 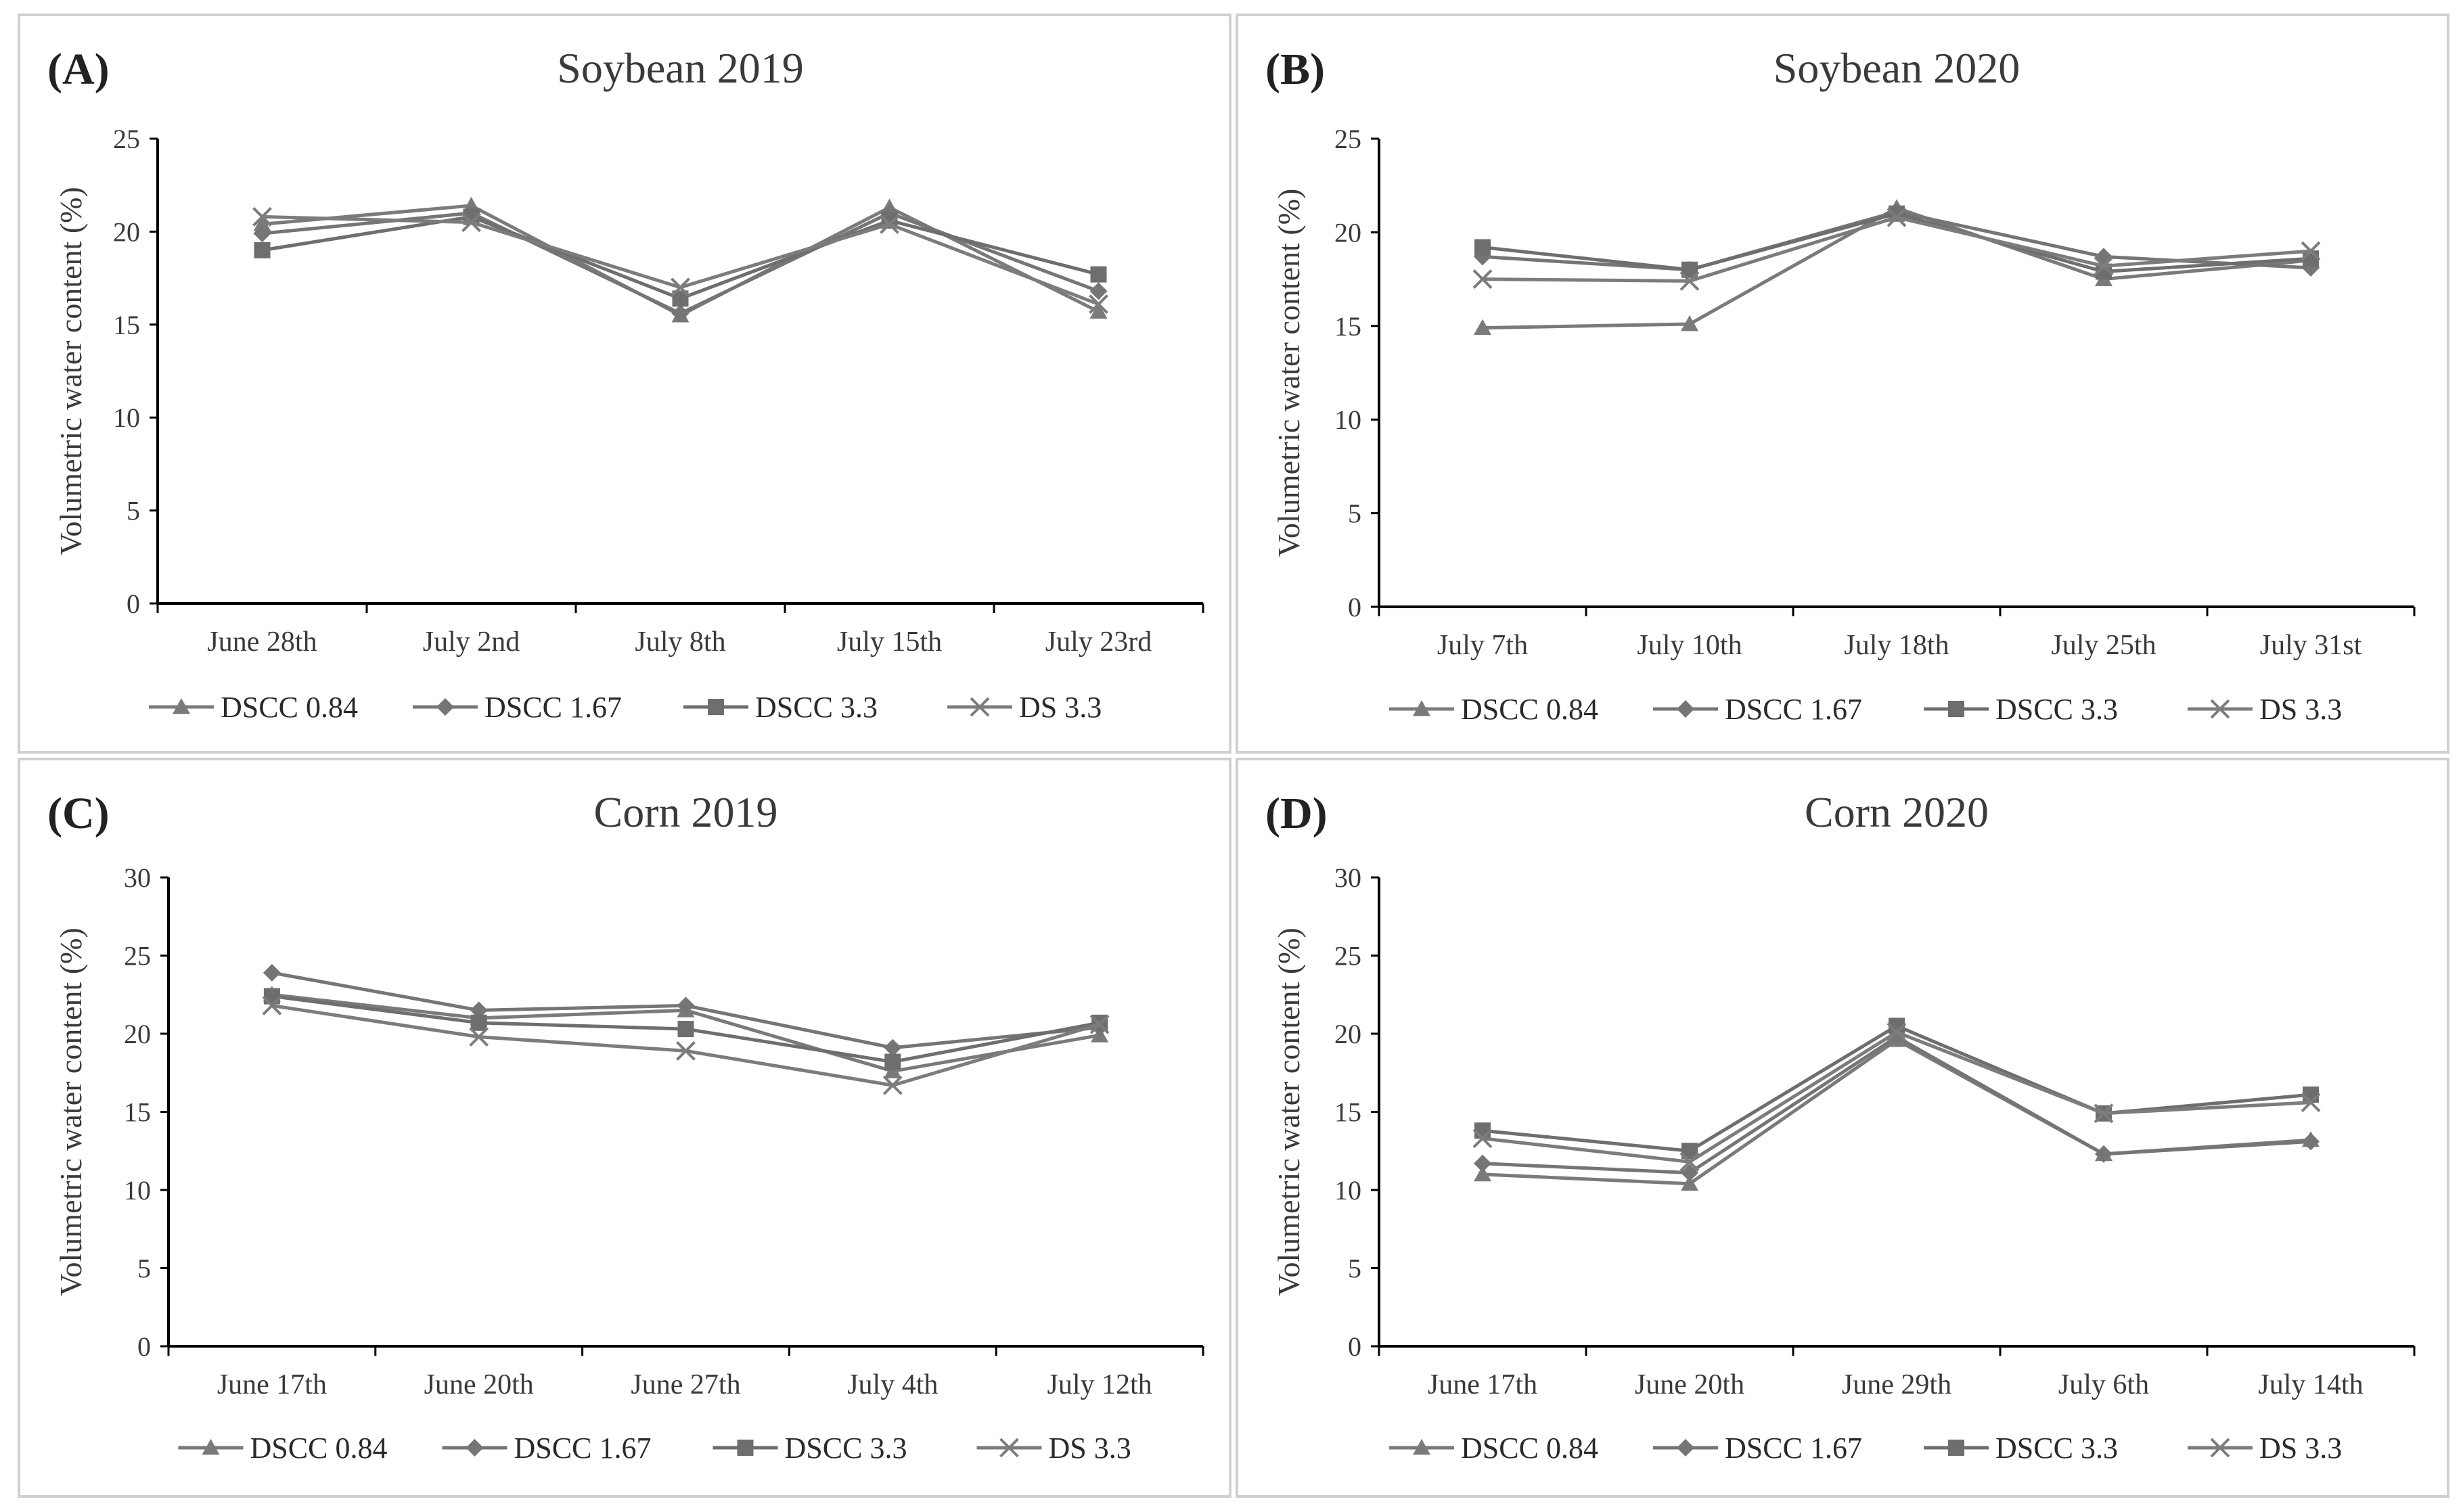 What do you see at coordinates (2311, 646) in the screenshot?
I see `x-tick-label: July 31st` at bounding box center [2311, 646].